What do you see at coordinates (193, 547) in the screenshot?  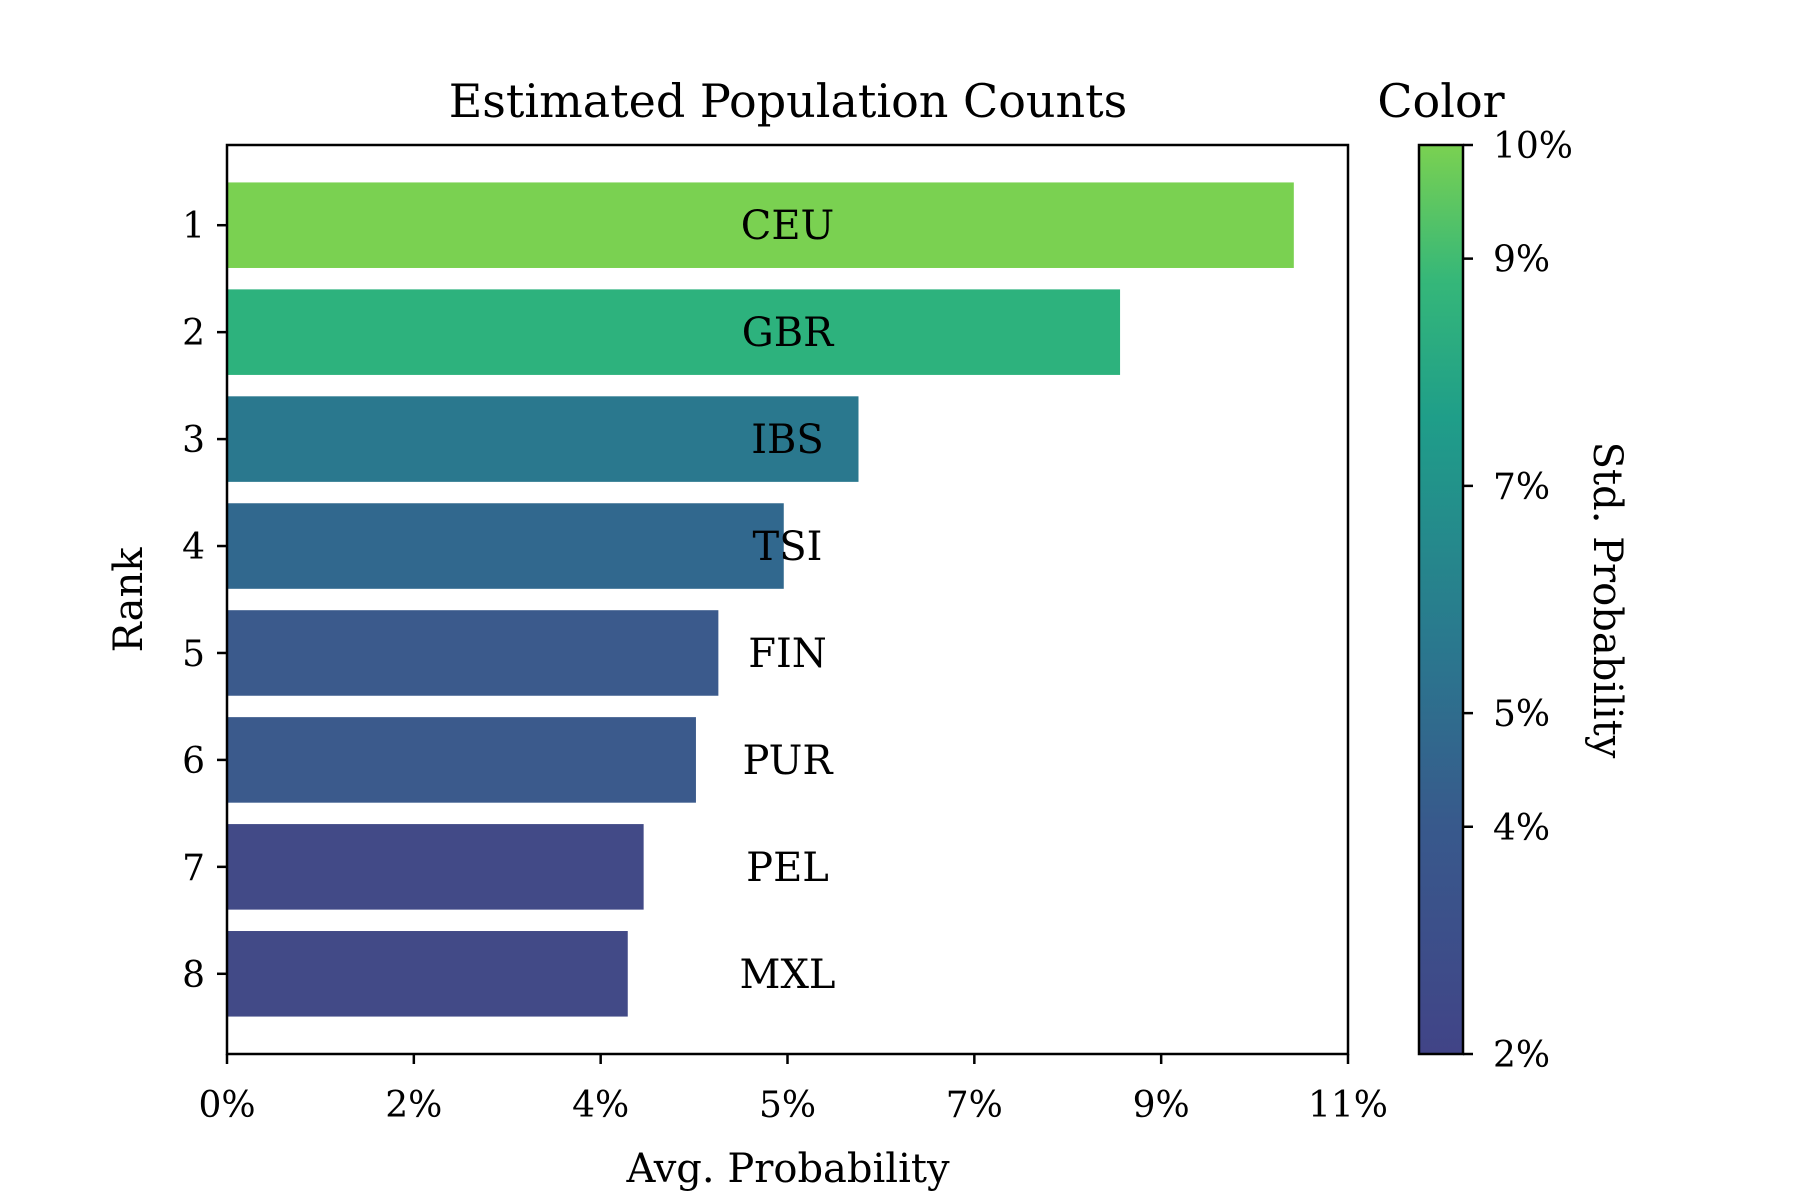 I see `y-tick-label: 4` at bounding box center [193, 547].